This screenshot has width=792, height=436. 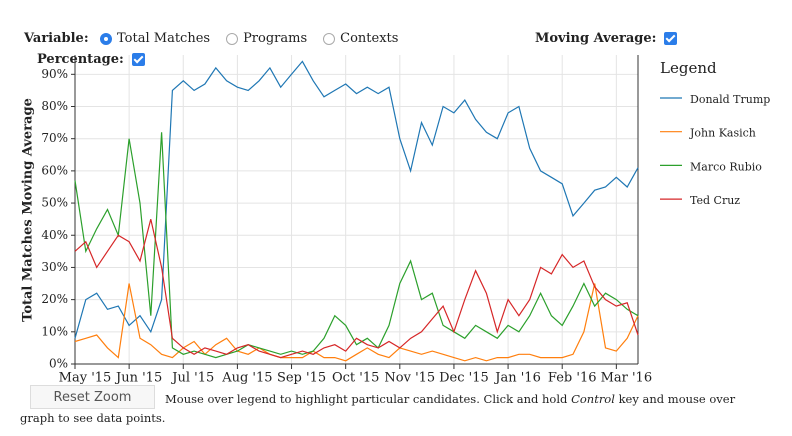 I want to click on radio-option: Total Matches, so click(x=155, y=38).